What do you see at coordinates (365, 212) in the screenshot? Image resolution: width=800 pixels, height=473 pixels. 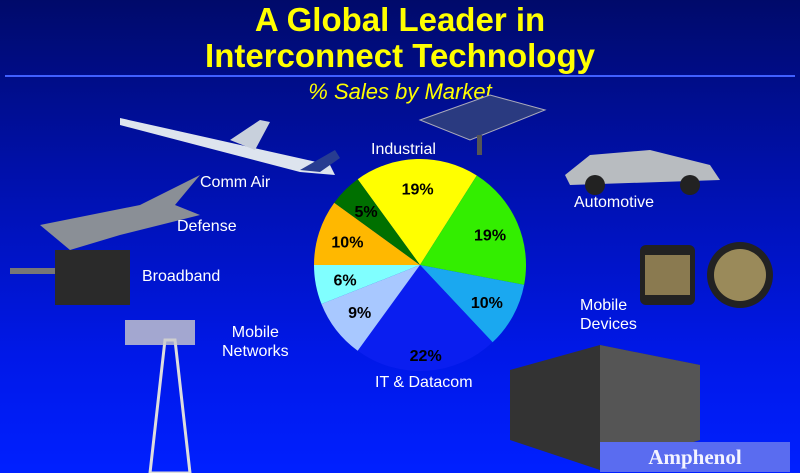 I see `data-label: 5%` at bounding box center [365, 212].